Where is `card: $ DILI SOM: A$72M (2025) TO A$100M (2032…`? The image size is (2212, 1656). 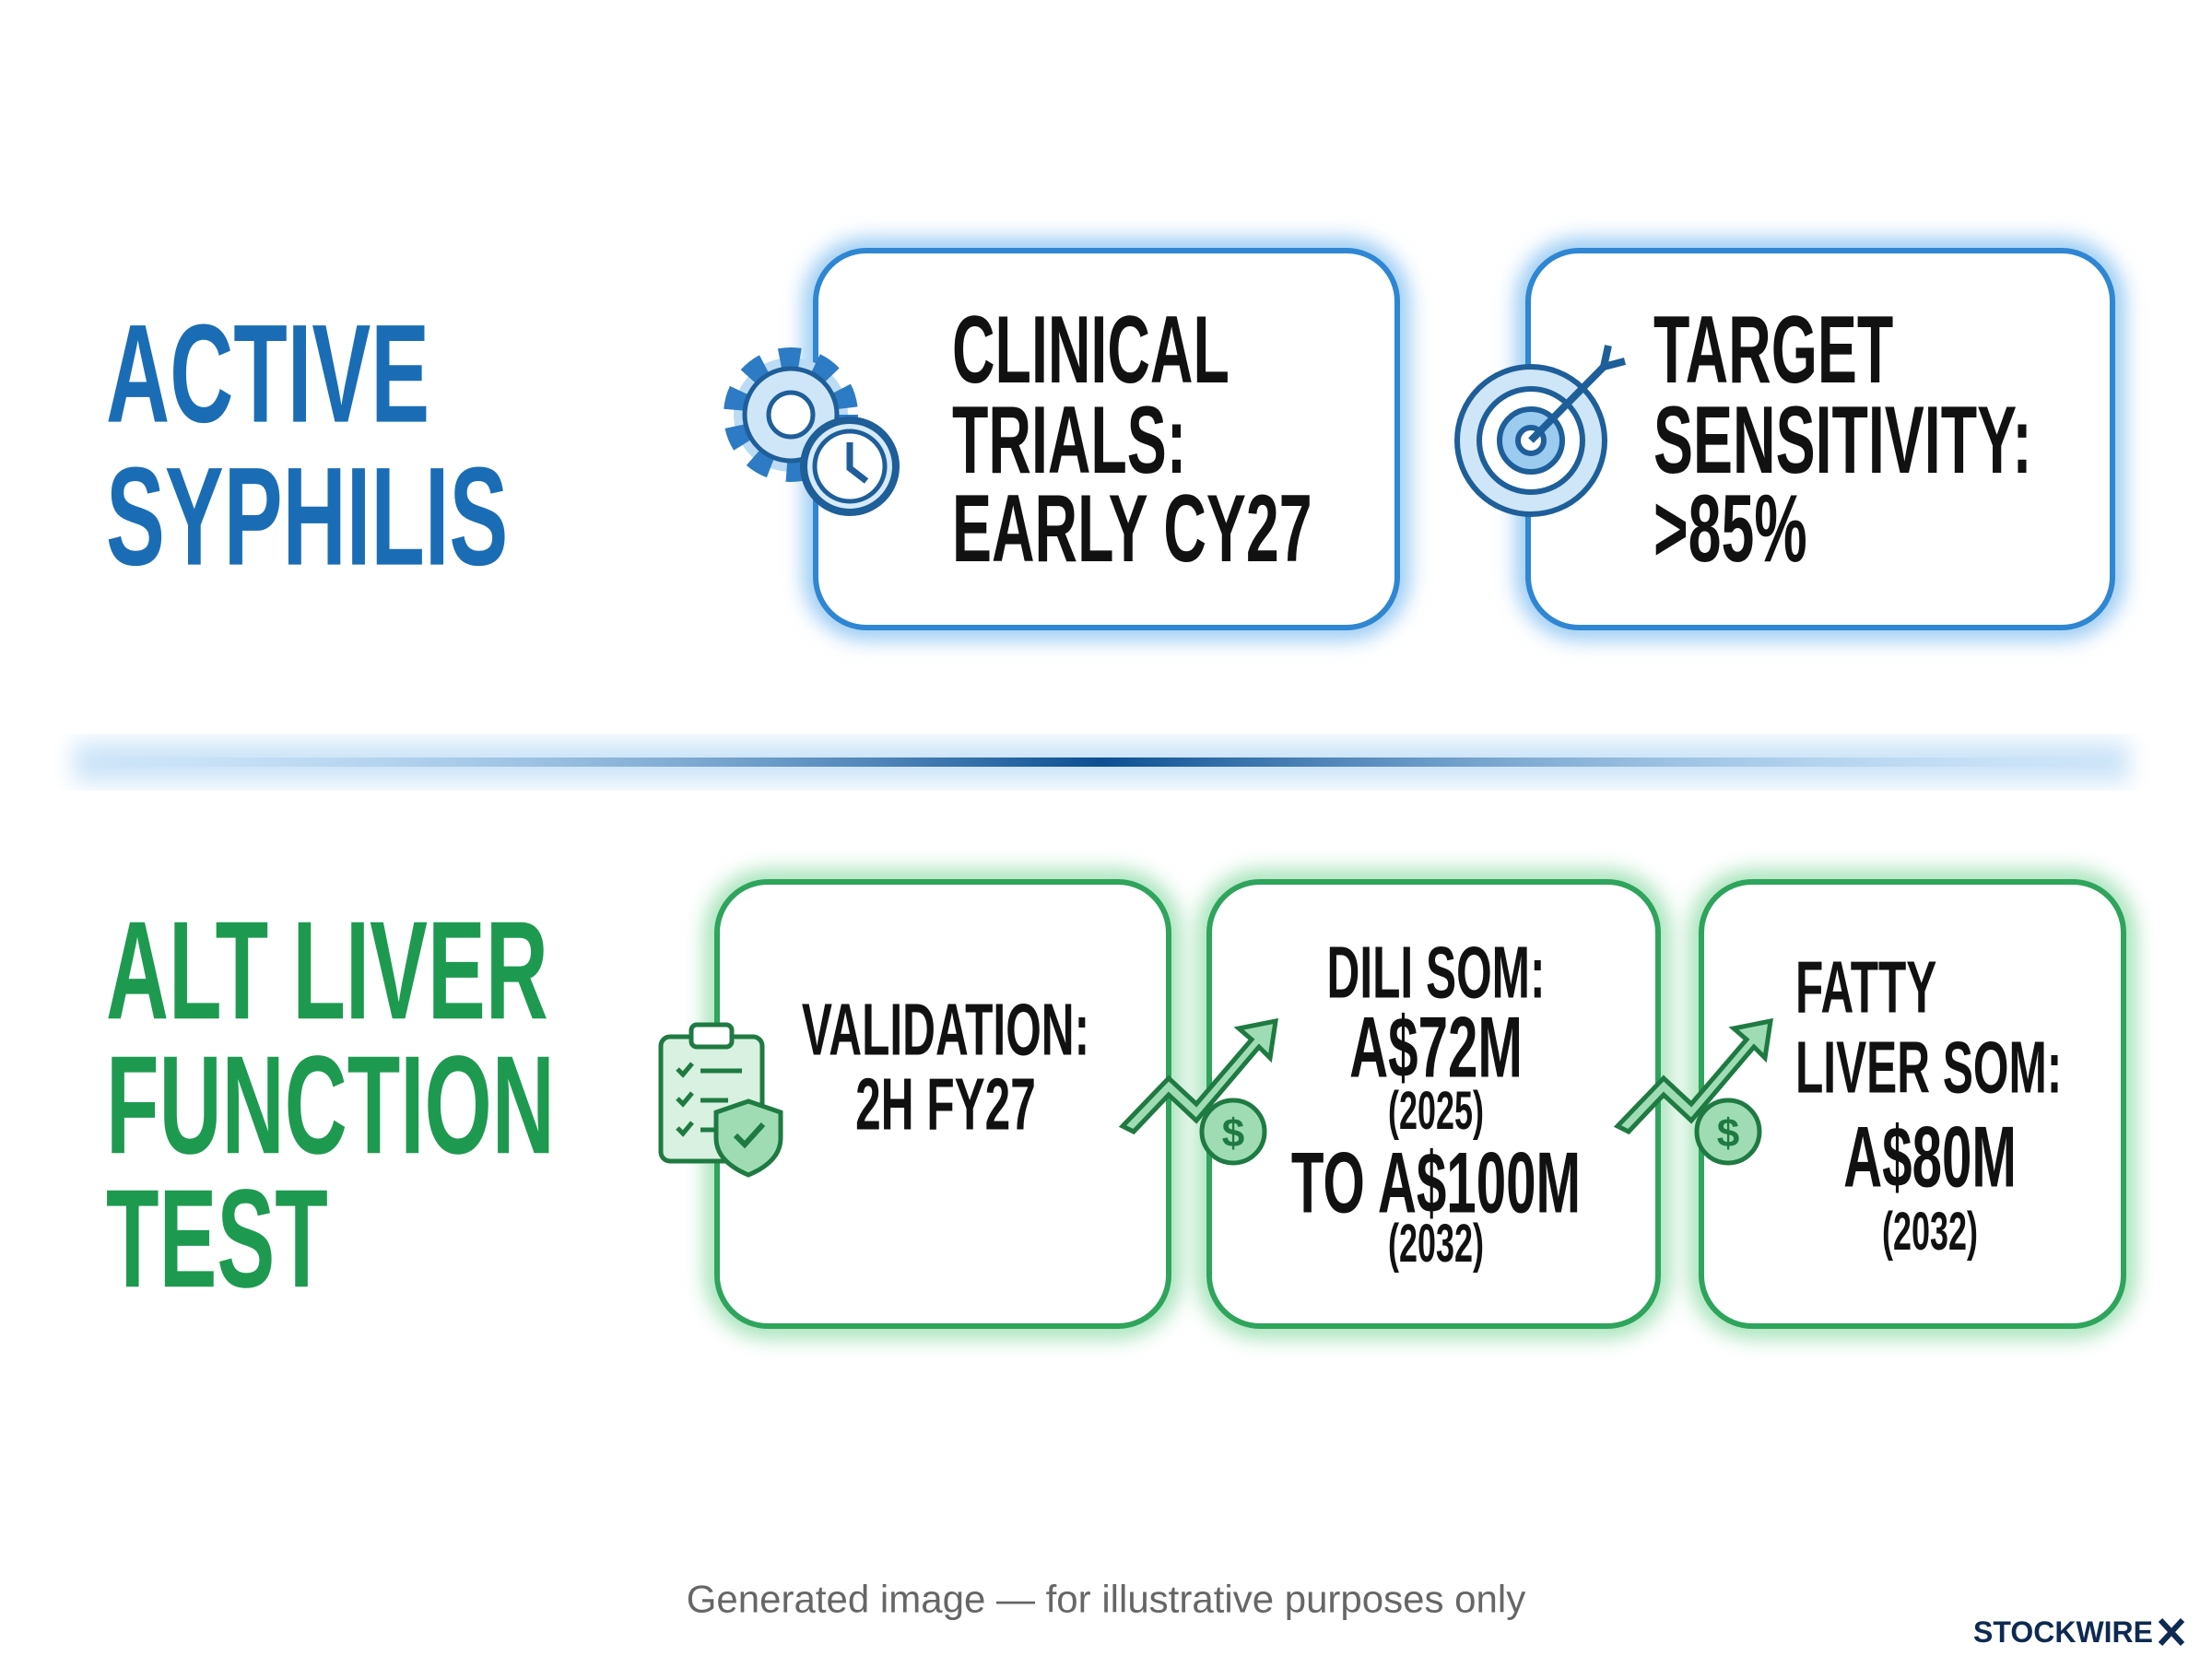 card: $ DILI SOM: A$72M (2025) TO A$100M (2032… is located at coordinates (1393, 1104).